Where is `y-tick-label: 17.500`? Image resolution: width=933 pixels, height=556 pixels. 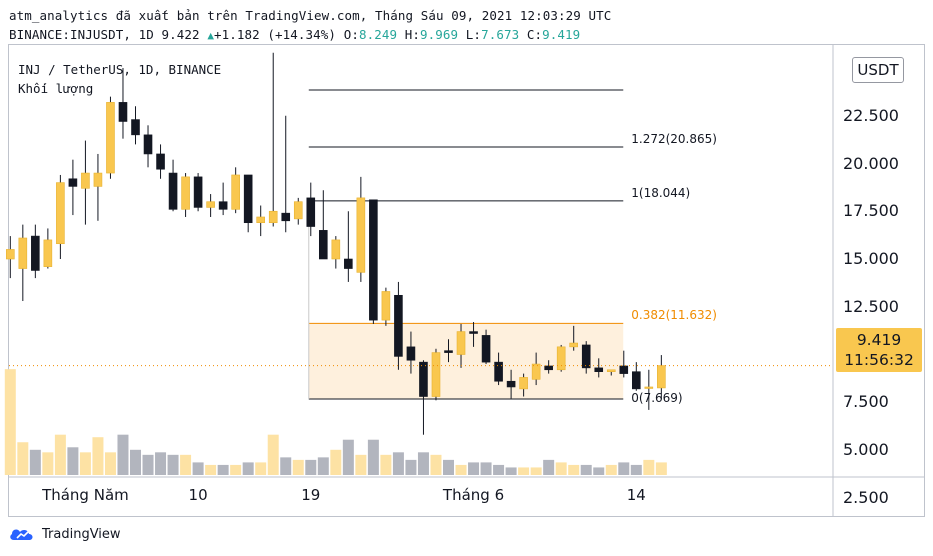 y-tick-label: 17.500 is located at coordinates (871, 211).